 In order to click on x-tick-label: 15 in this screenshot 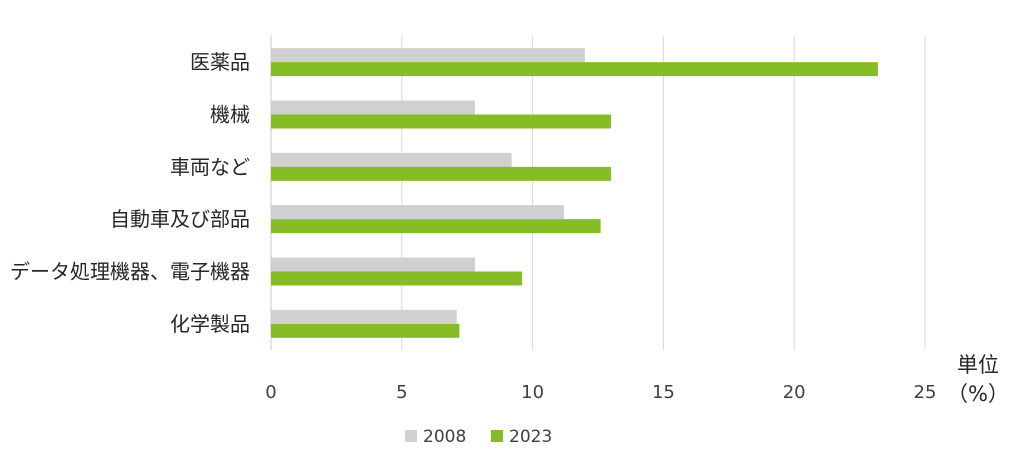, I will do `click(663, 392)`.